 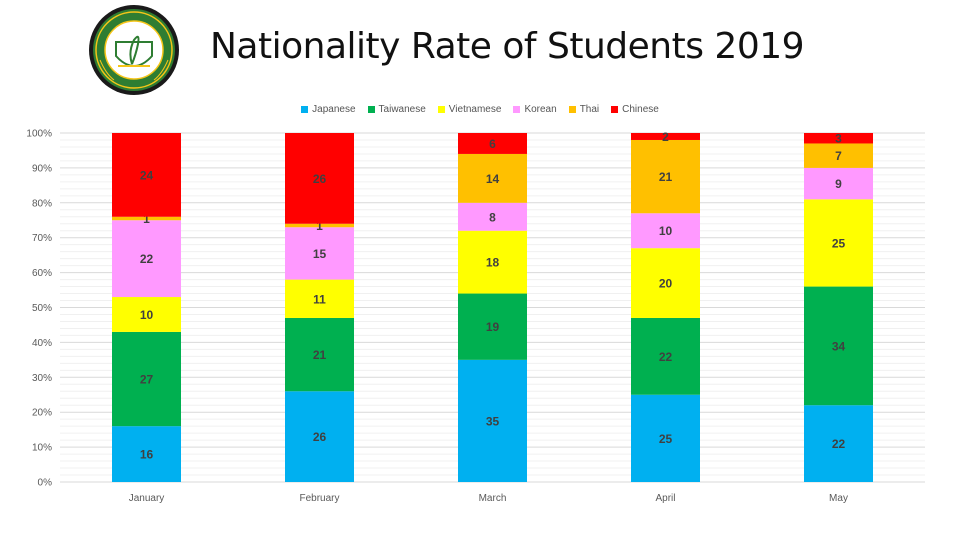 I want to click on legend-item: Korean, so click(x=535, y=109).